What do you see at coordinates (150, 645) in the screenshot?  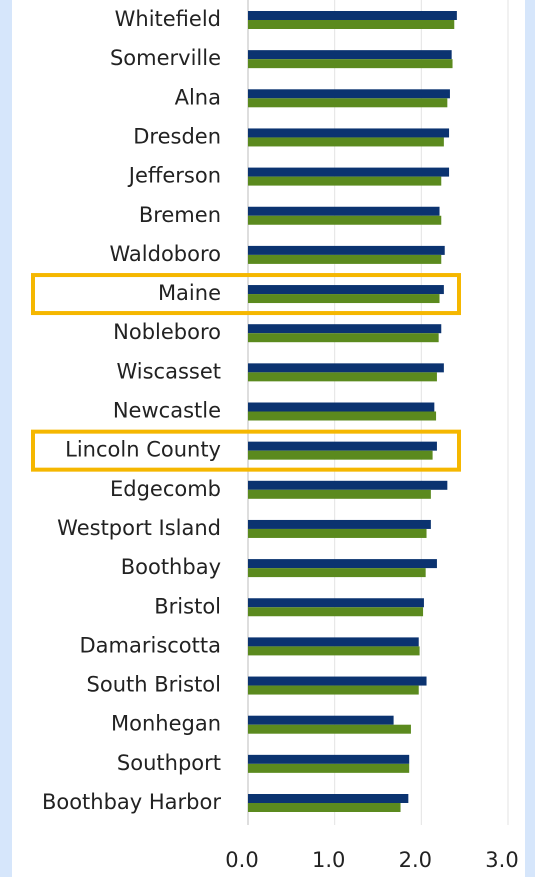 I see `y-tick-label: Damariscotta` at bounding box center [150, 645].